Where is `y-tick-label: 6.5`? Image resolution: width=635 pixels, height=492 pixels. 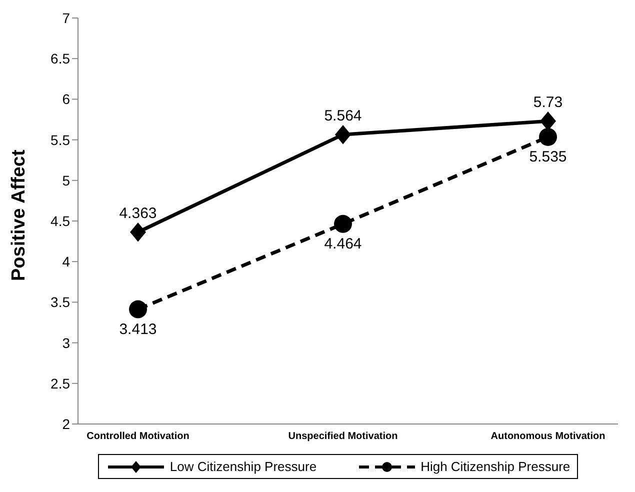 y-tick-label: 6.5 is located at coordinates (60, 58).